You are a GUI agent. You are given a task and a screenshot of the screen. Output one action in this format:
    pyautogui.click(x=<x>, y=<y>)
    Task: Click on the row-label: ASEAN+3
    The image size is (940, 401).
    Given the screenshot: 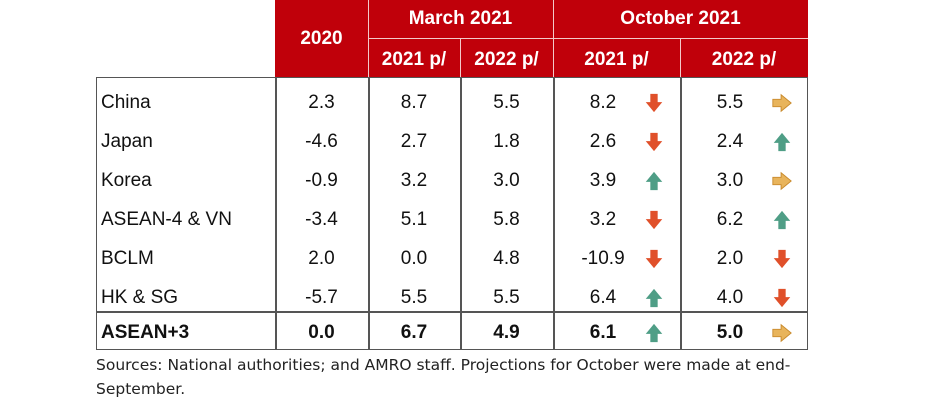 What is the action you would take?
    pyautogui.click(x=145, y=332)
    